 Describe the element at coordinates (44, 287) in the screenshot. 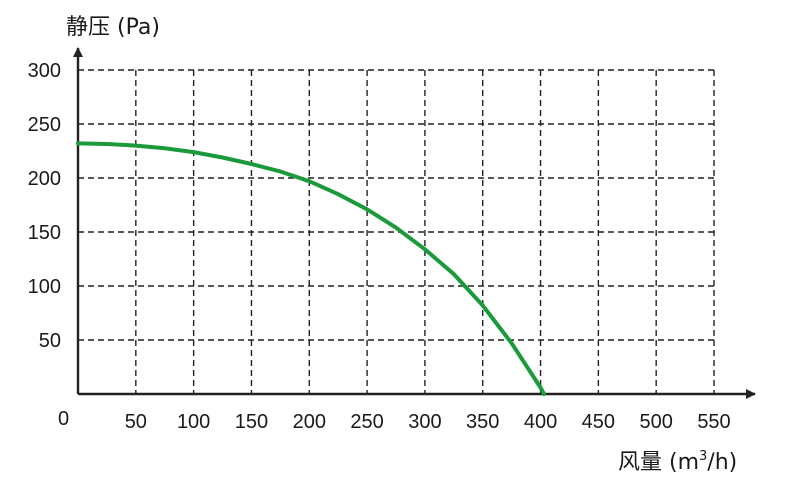

I see `y-tick-label: 100` at that location.